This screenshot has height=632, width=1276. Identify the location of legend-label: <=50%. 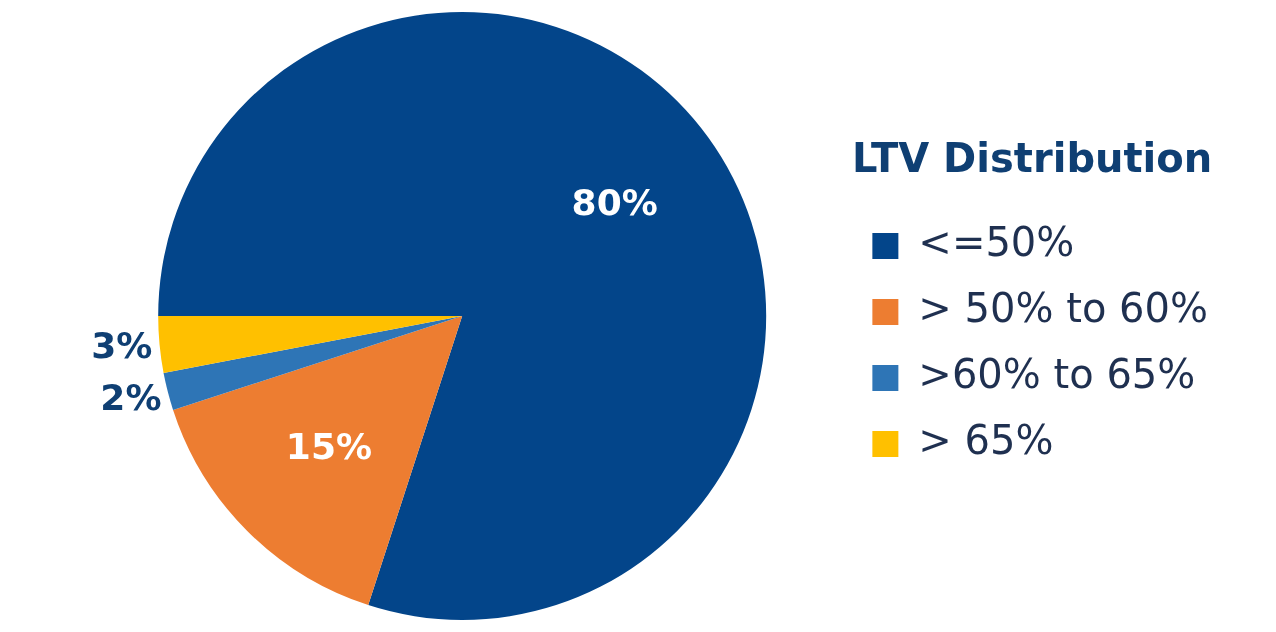
(996, 242).